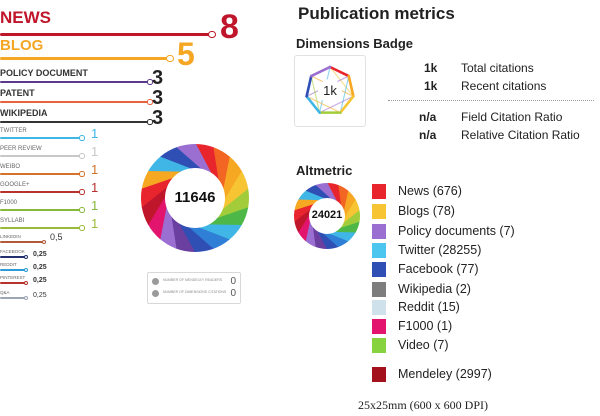 This screenshot has height=416, width=600. Describe the element at coordinates (438, 269) in the screenshot. I see `legend-label: Facebook (77)` at that location.